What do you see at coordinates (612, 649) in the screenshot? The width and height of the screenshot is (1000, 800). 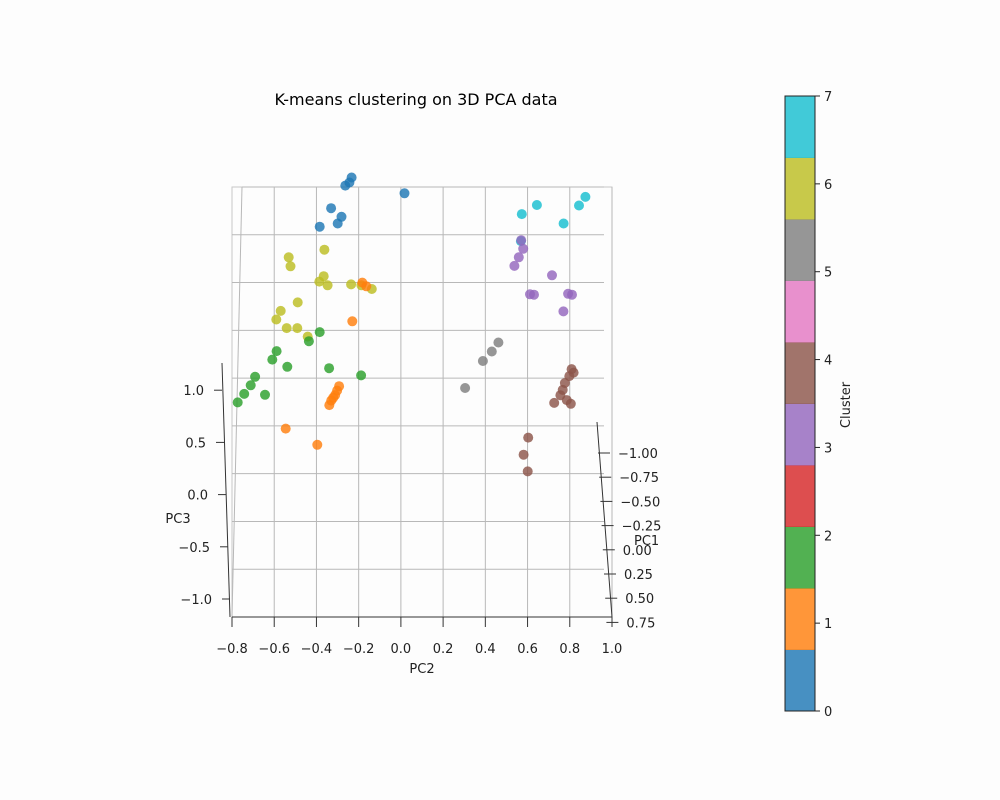 I see `y-tick-label: 1.0` at bounding box center [612, 649].